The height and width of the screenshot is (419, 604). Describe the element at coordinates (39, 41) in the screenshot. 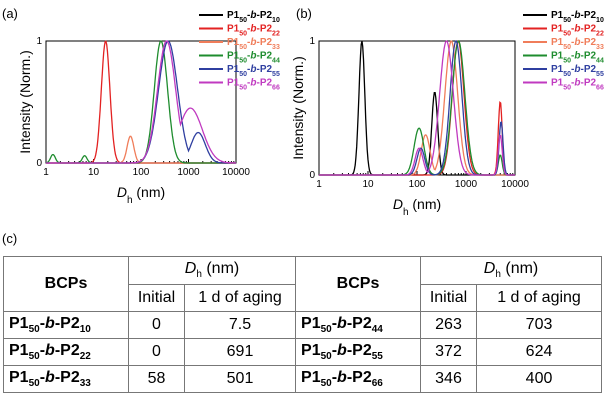

I see `chart-a-y-tick-label: 1` at that location.